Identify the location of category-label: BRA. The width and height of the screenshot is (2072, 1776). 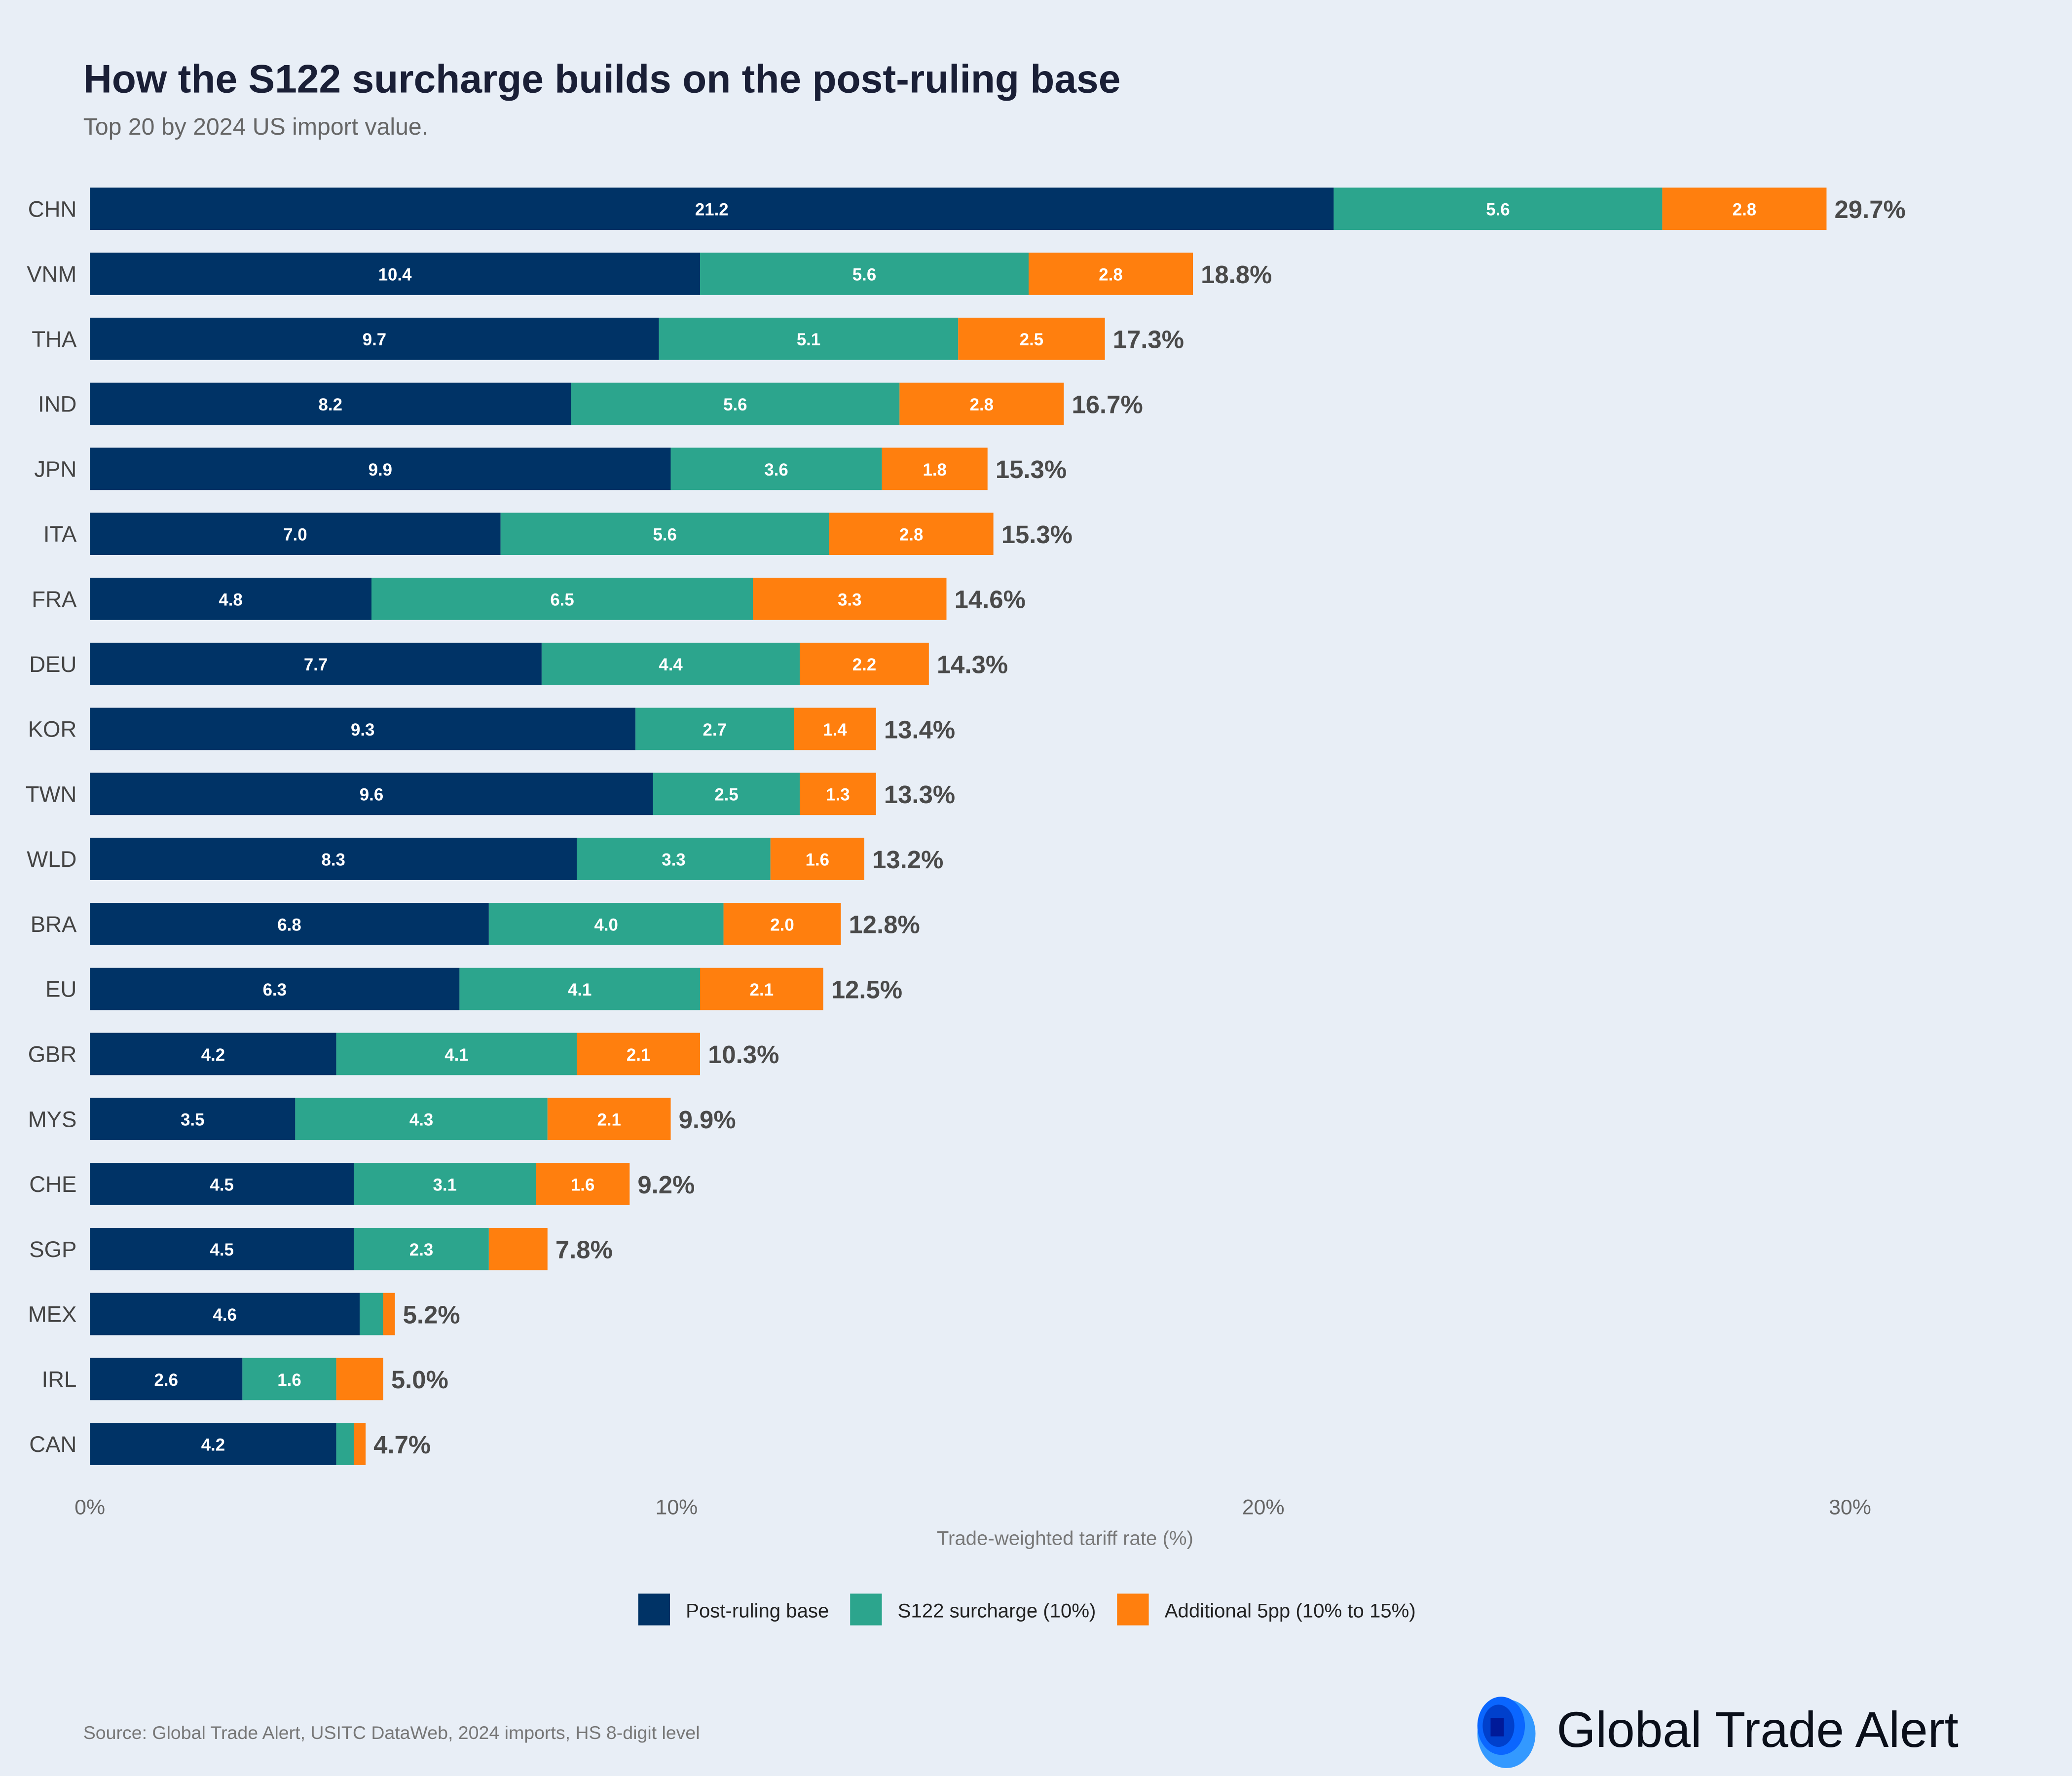
(54, 925).